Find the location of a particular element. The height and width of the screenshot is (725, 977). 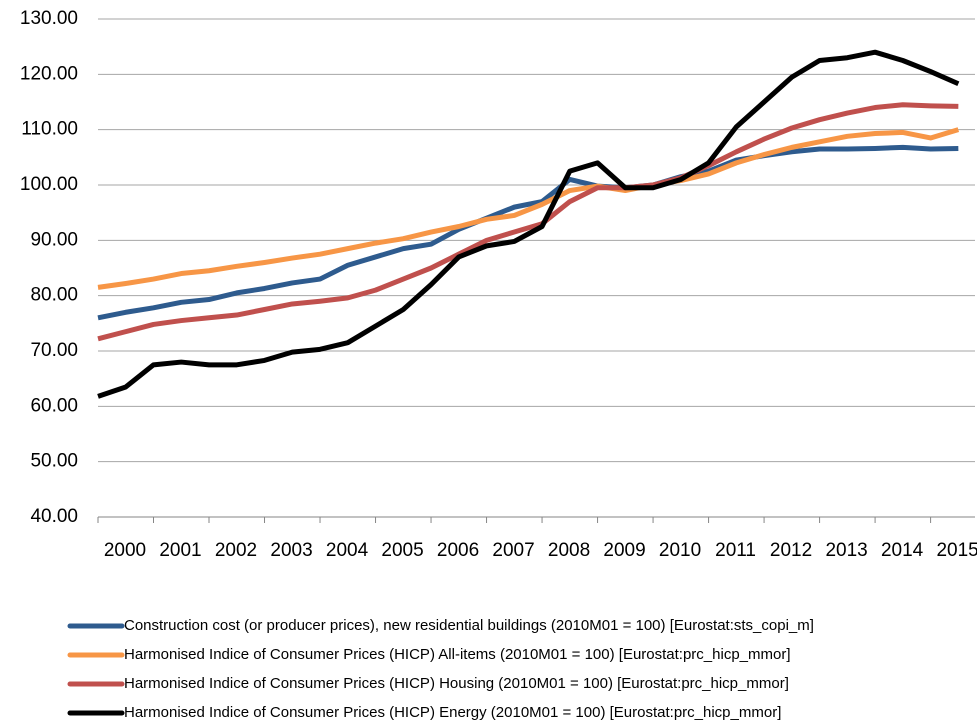

y-tick-label: 70.00 is located at coordinates (54, 350).